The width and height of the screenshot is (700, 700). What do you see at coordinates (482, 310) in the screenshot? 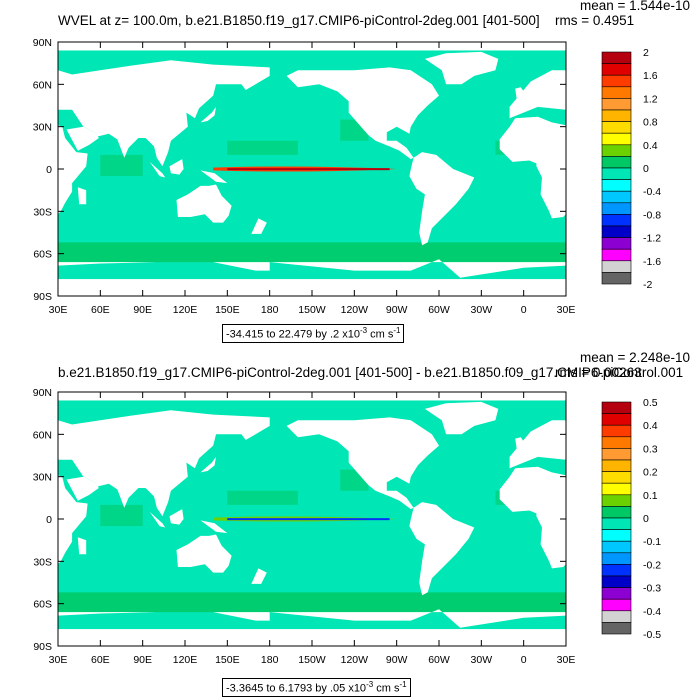
I see `x-tick-label: 30W` at bounding box center [482, 310].